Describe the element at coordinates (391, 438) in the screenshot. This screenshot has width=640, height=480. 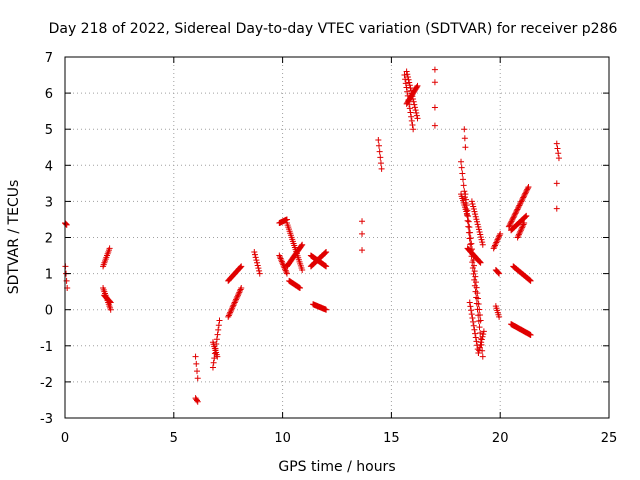
I see `x-tick-label: 15` at that location.